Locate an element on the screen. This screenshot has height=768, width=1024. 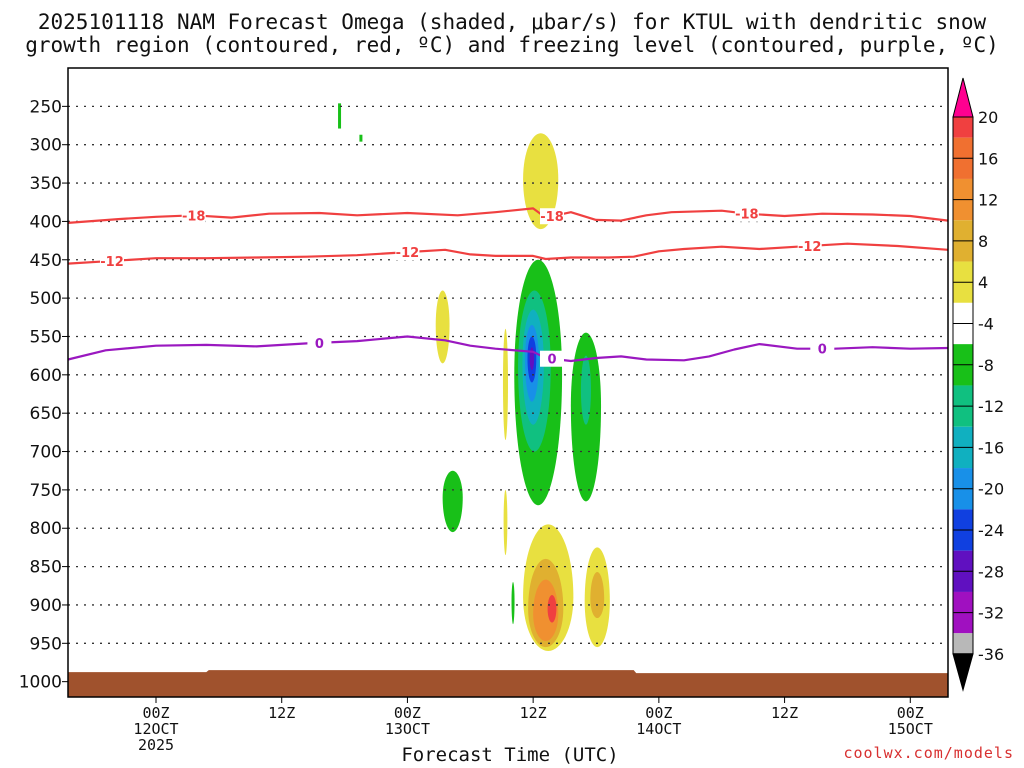
y-tick-label: 300 is located at coordinates (46, 146).